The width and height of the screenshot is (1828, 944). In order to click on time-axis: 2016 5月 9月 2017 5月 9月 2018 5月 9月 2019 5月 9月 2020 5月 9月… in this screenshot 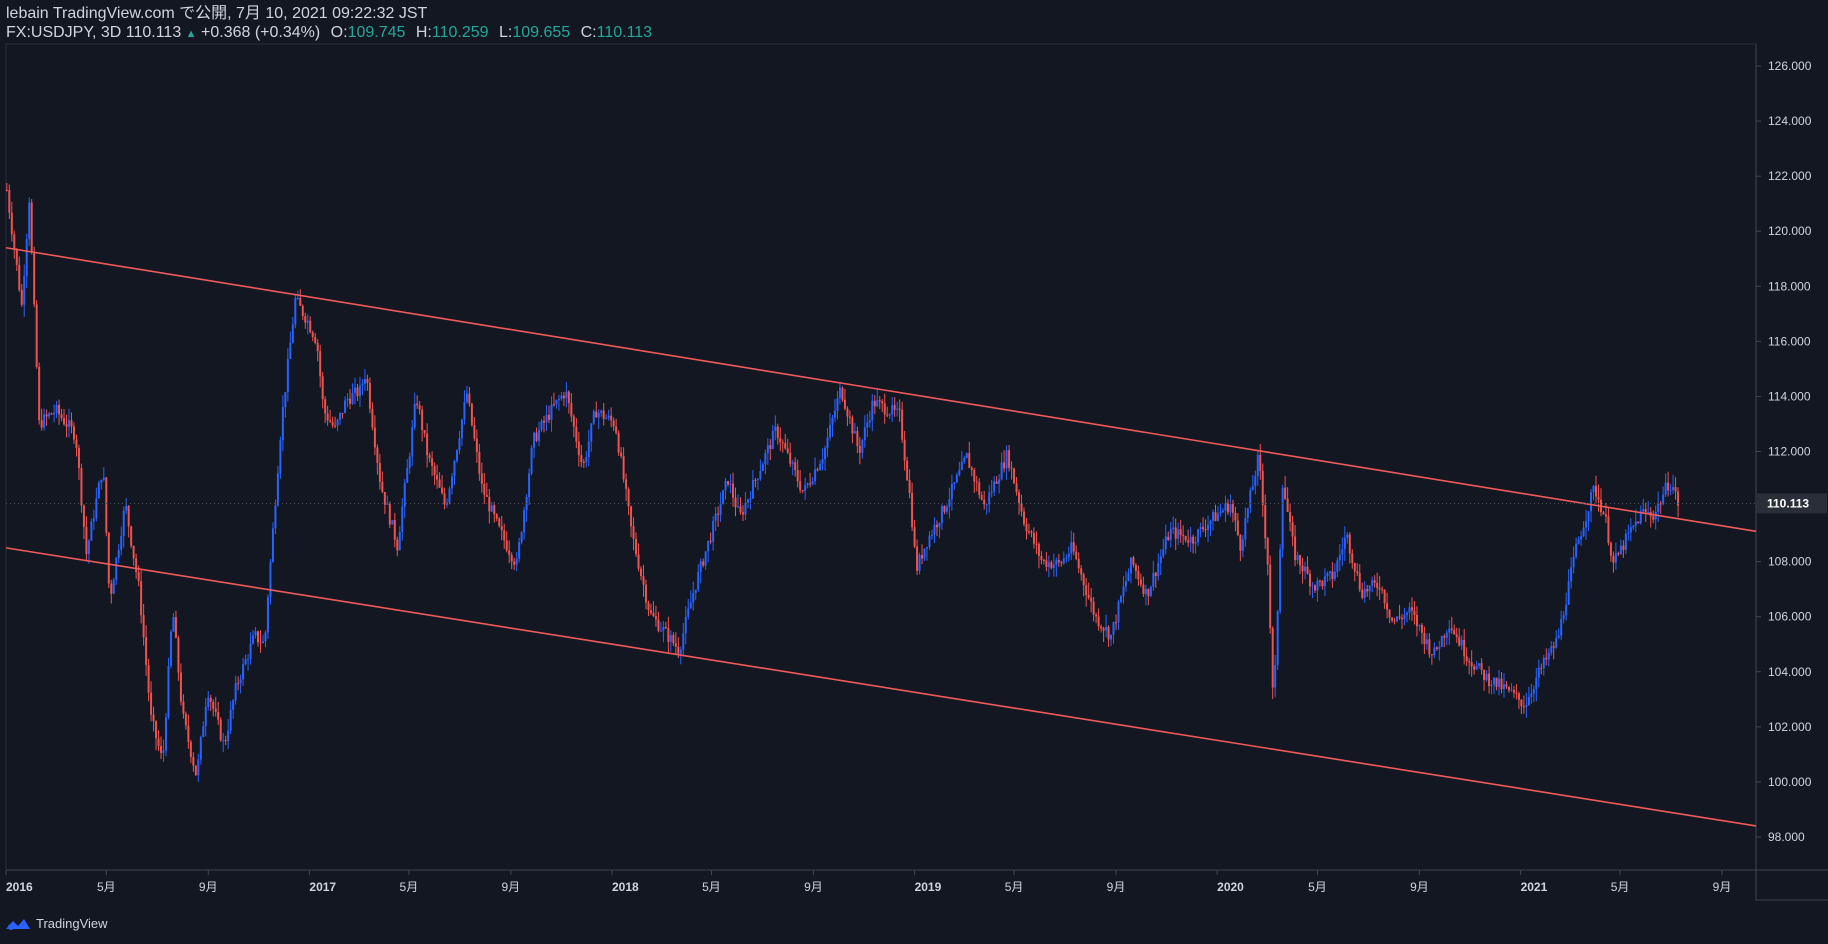, I will do `click(868, 882)`.